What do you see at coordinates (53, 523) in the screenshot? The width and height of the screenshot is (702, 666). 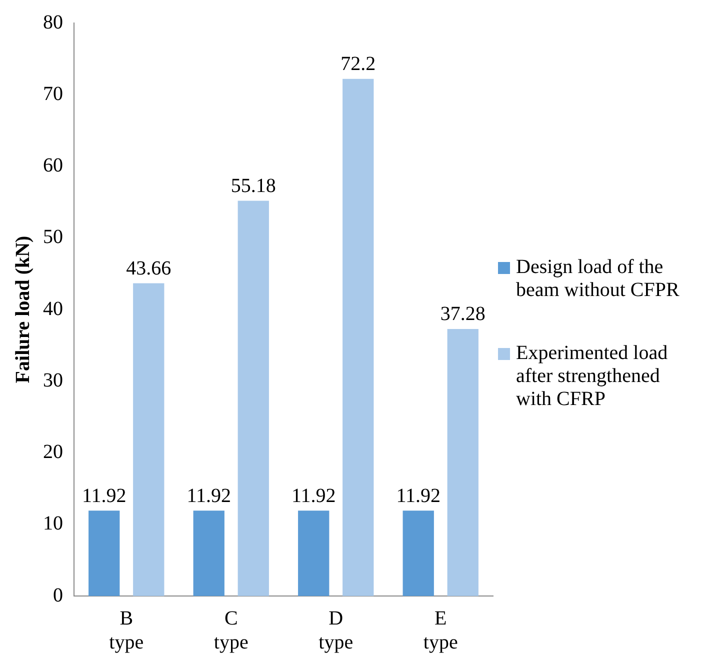 I see `y-tick-label: 10` at bounding box center [53, 523].